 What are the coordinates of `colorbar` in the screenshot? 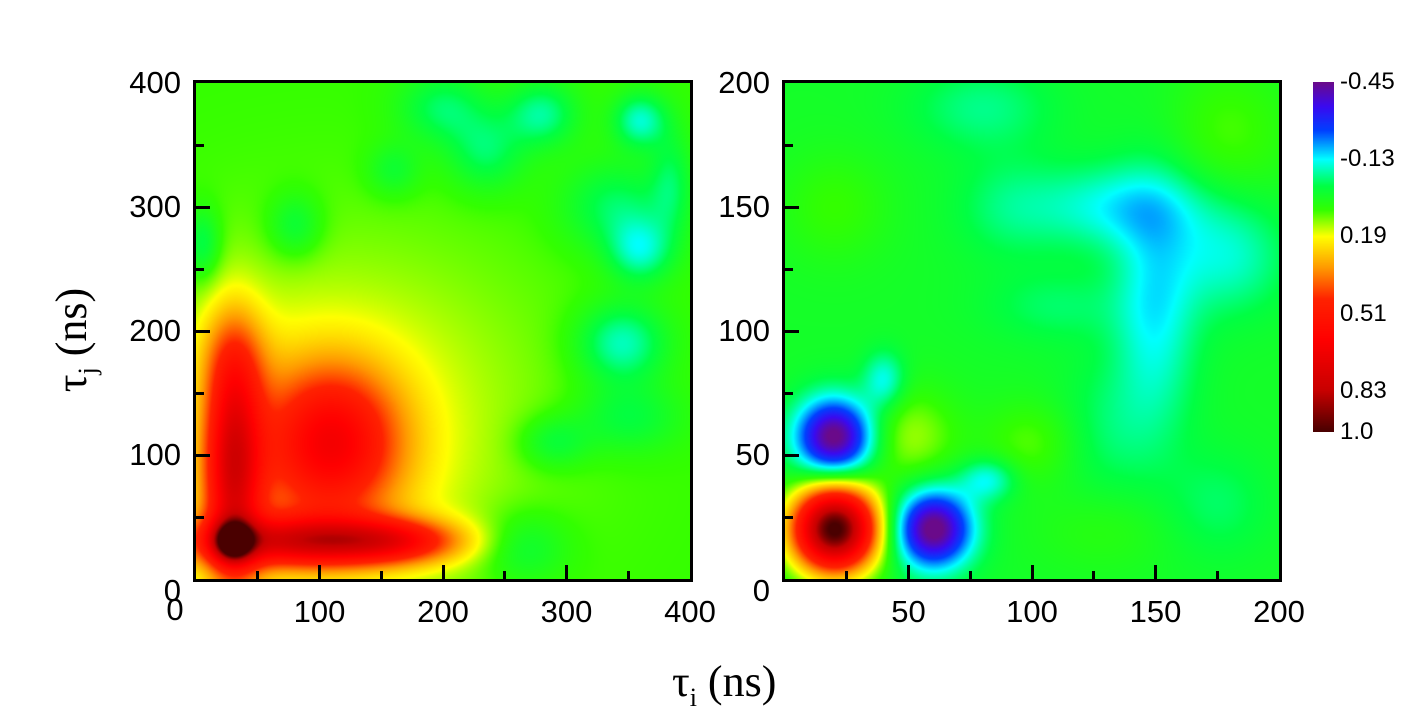 It's located at (1323, 257).